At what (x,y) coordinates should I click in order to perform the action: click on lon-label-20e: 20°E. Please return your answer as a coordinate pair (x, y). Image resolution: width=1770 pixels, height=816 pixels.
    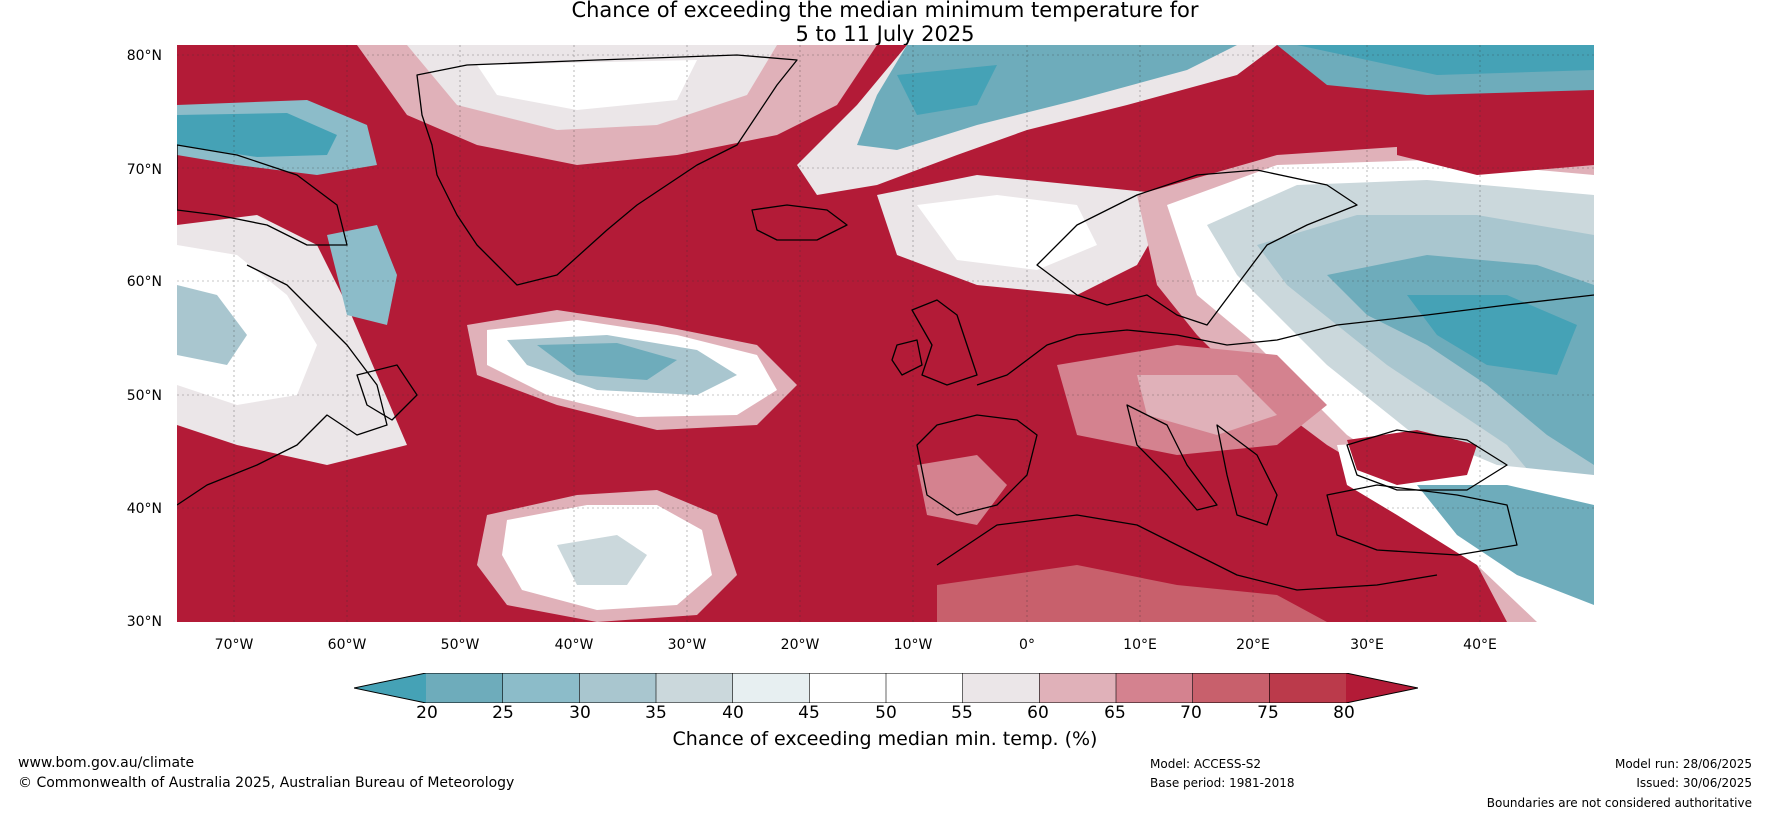
    Looking at the image, I should click on (1253, 645).